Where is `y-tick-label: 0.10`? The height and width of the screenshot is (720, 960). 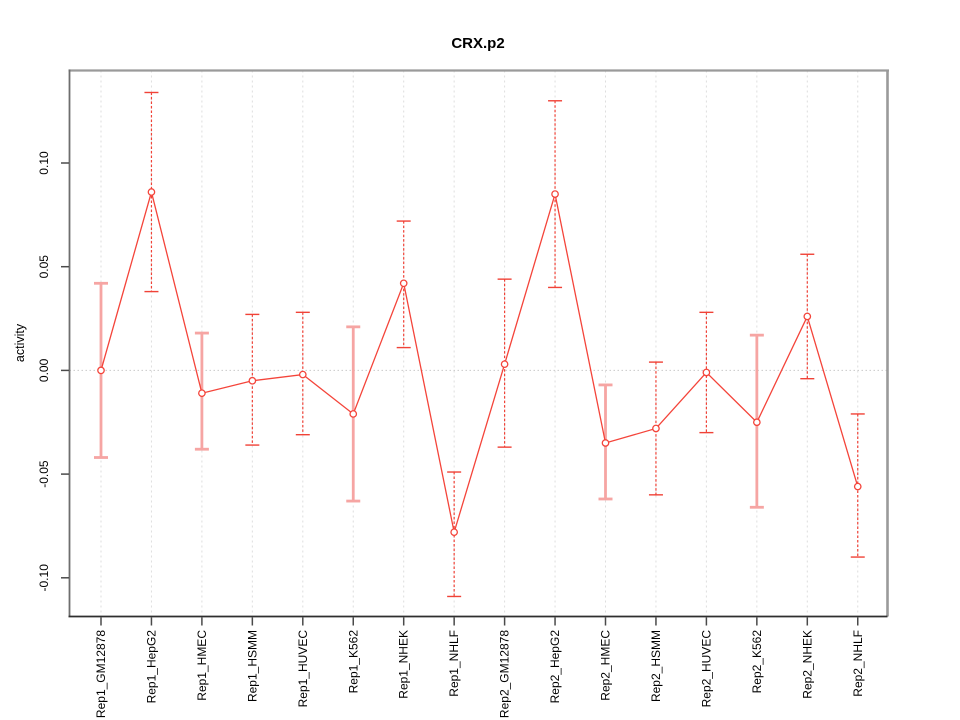
y-tick-label: 0.10 is located at coordinates (44, 163).